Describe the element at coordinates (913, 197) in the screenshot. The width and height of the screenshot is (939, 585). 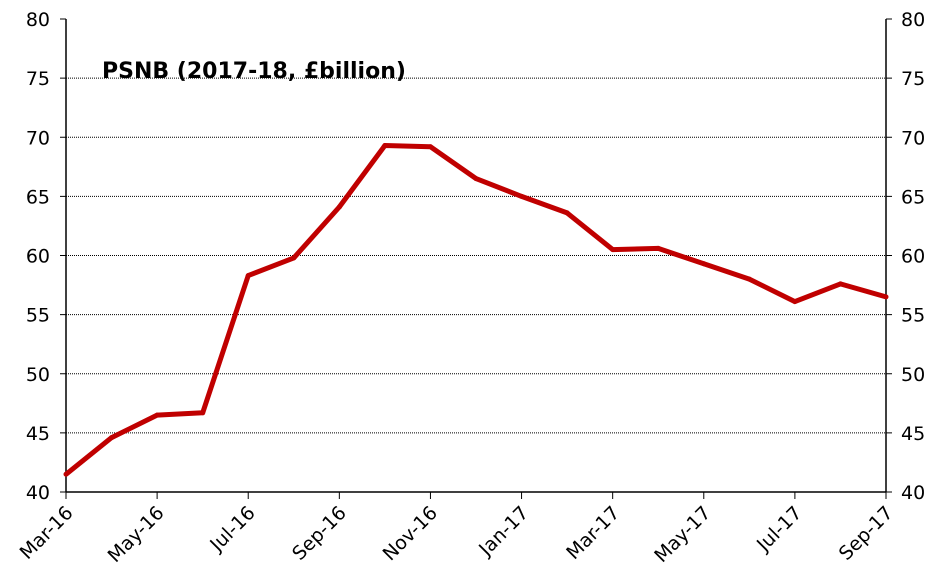
I see `y-tick-label-right: 65` at that location.